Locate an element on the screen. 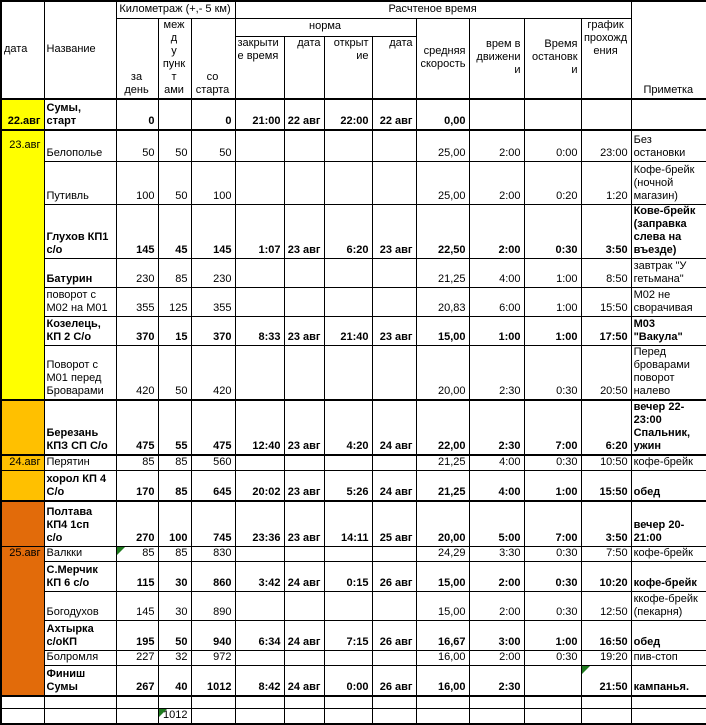 This screenshot has width=706, height=725. km-between-cell: 32 is located at coordinates (174, 658).